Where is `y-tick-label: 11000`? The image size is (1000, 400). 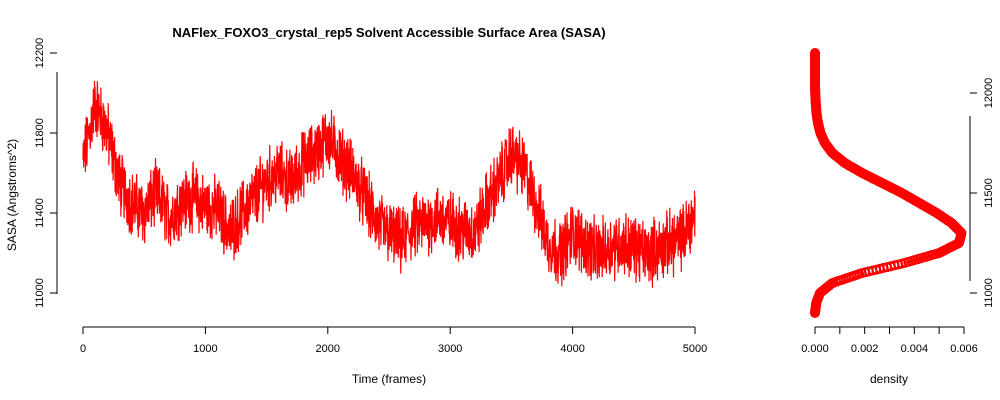 y-tick-label: 11000 is located at coordinates (40, 293).